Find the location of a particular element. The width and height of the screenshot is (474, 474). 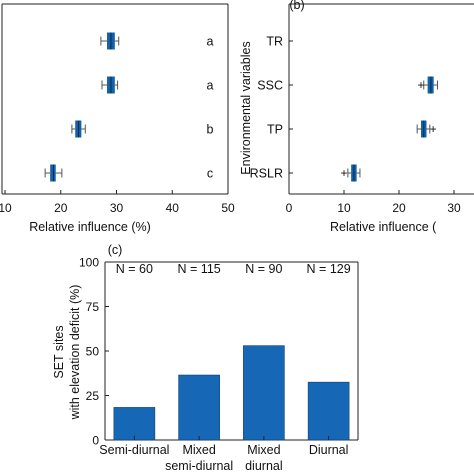

panel-c-y-axis-label-line2: with elevation deficit (%) is located at coordinates (75, 353).